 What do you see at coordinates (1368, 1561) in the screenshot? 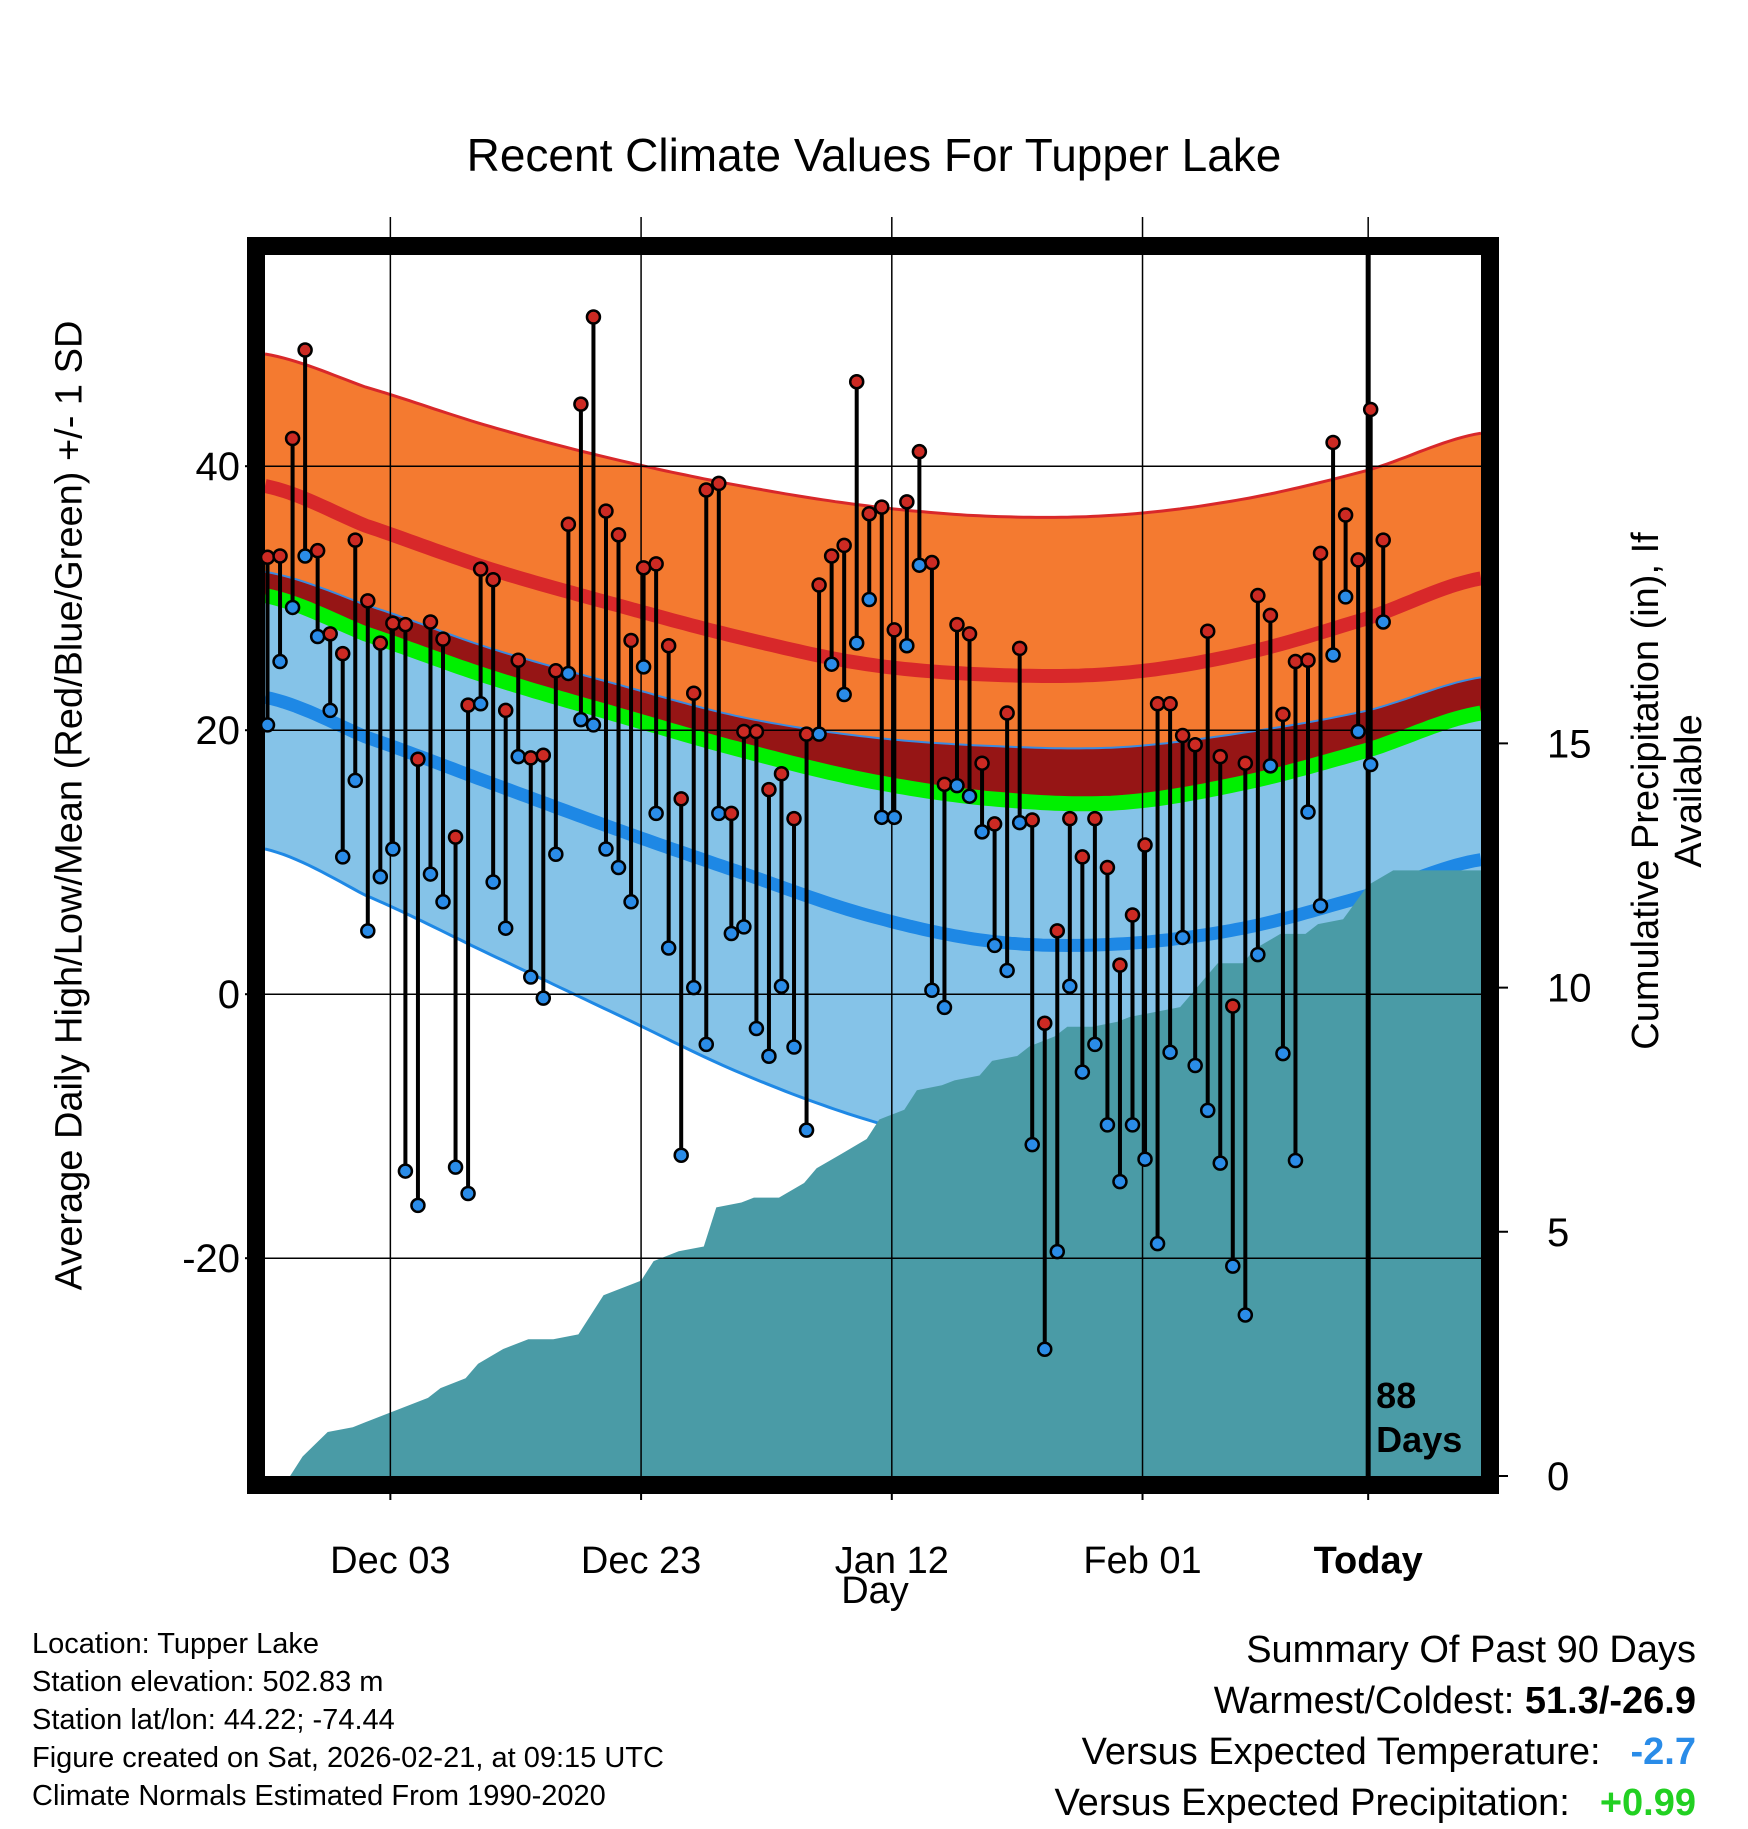
I see `x-tick-label: Today` at bounding box center [1368, 1561].